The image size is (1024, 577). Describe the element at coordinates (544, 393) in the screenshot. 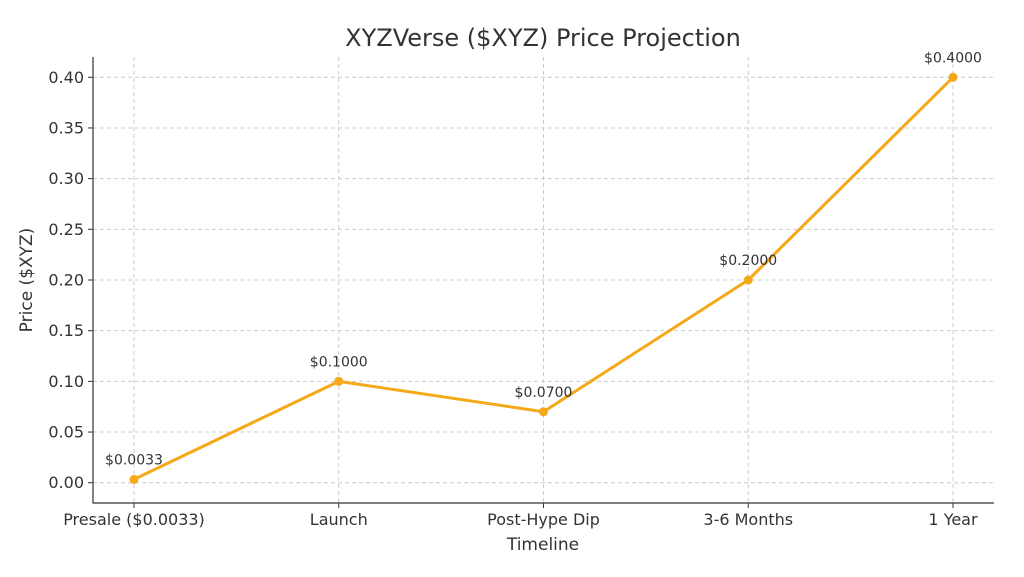

I see `data-label: $0.0700` at that location.